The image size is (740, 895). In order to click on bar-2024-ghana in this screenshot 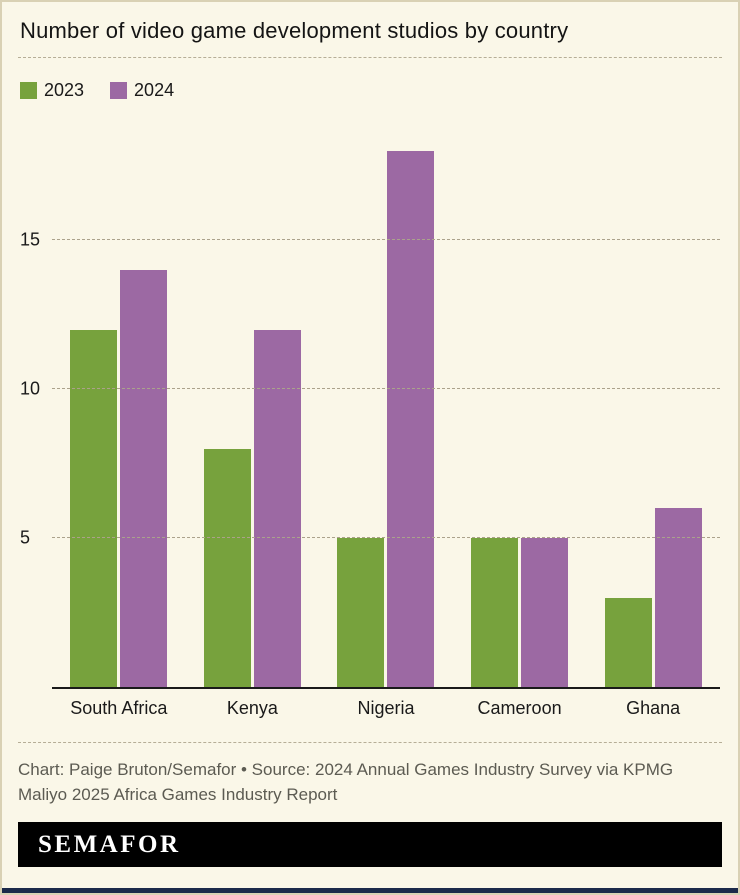, I will do `click(678, 597)`.